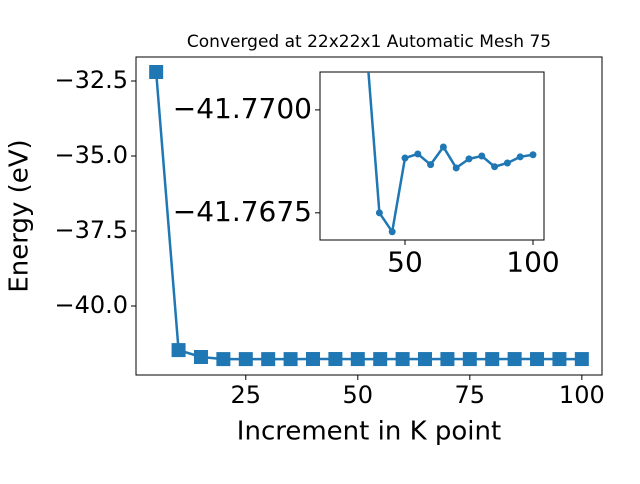 The width and height of the screenshot is (640, 484). Describe the element at coordinates (91, 80) in the screenshot. I see `y-tick-label: −32.5` at that location.